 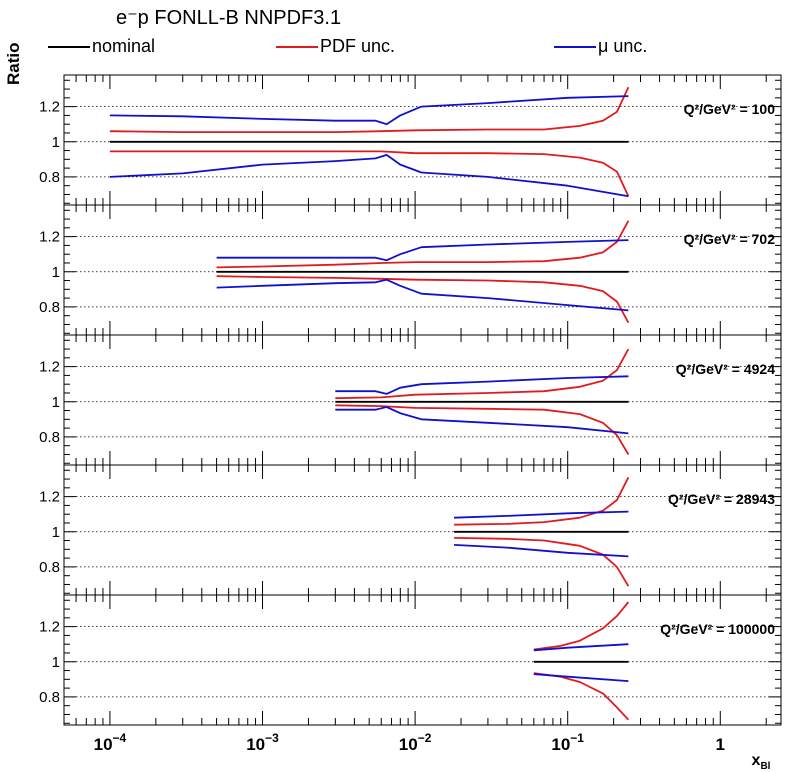 I want to click on x-axis-label: xBl, so click(x=761, y=762).